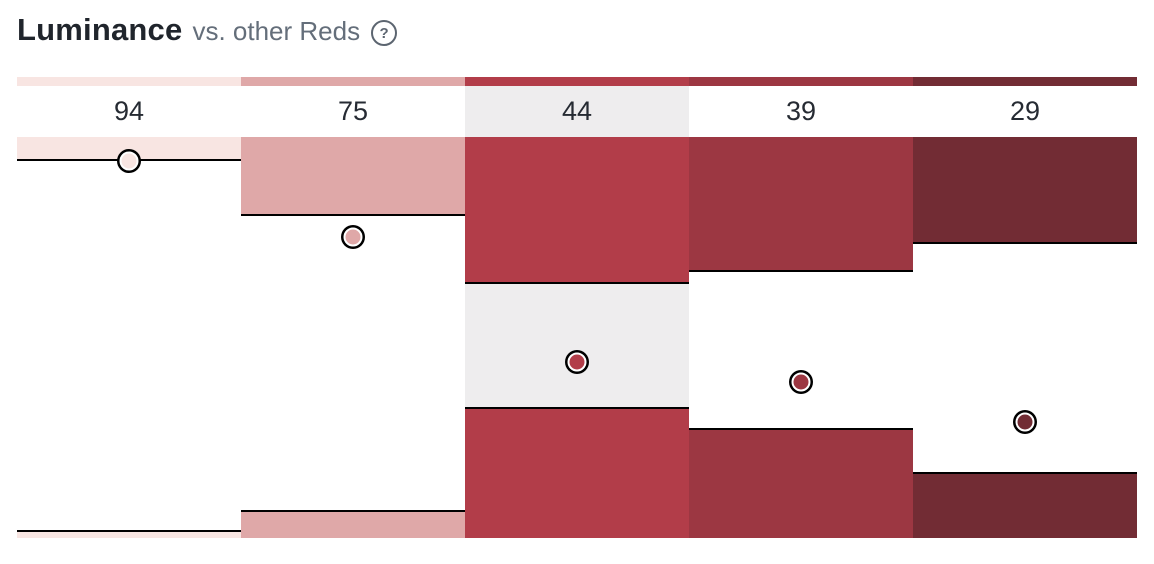 The width and height of the screenshot is (1154, 564). Describe the element at coordinates (577, 111) in the screenshot. I see `column-value-label: 44` at that location.